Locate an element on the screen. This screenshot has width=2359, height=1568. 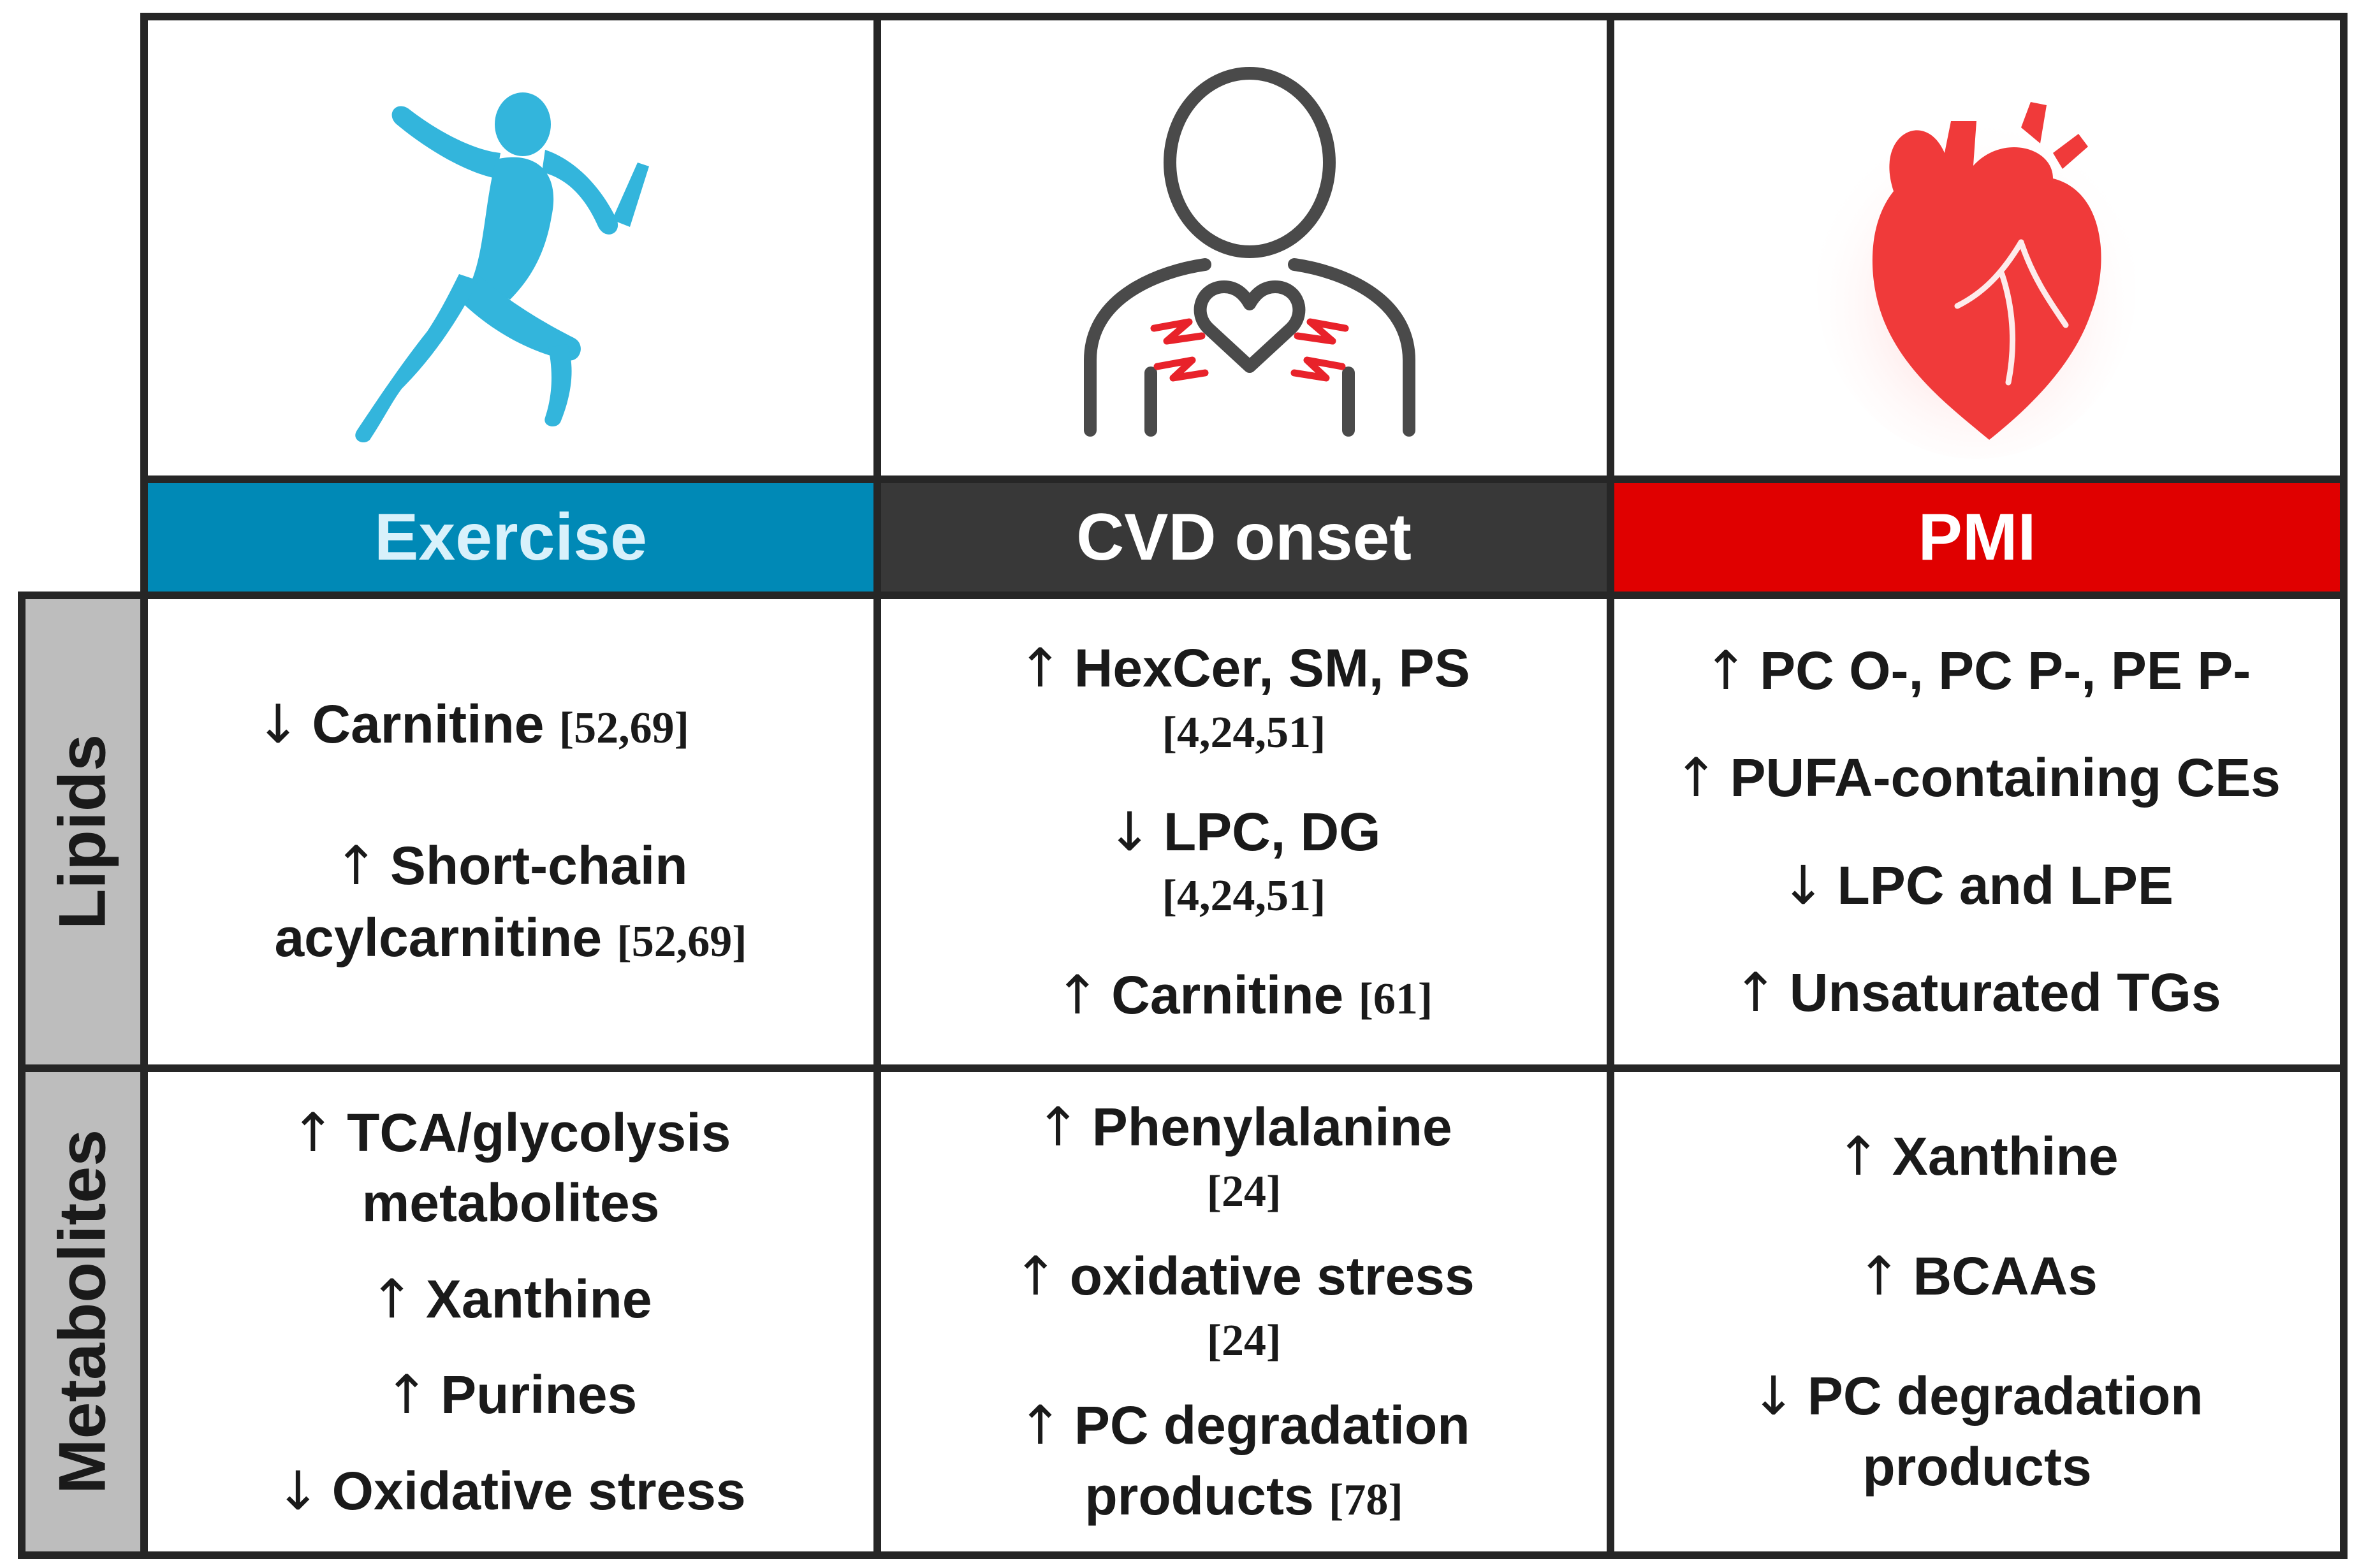
list-item: ↑ PUFA-containing CEs is located at coordinates (1978, 778).